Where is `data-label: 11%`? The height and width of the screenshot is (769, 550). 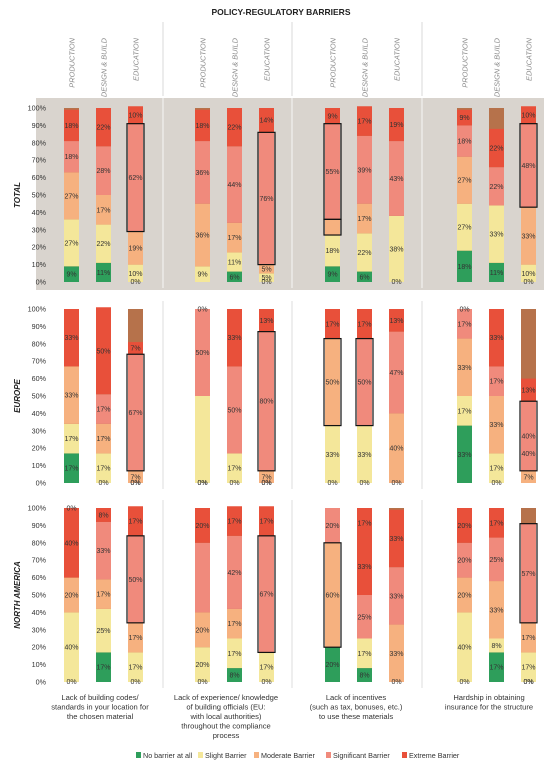 data-label: 11% is located at coordinates (235, 262).